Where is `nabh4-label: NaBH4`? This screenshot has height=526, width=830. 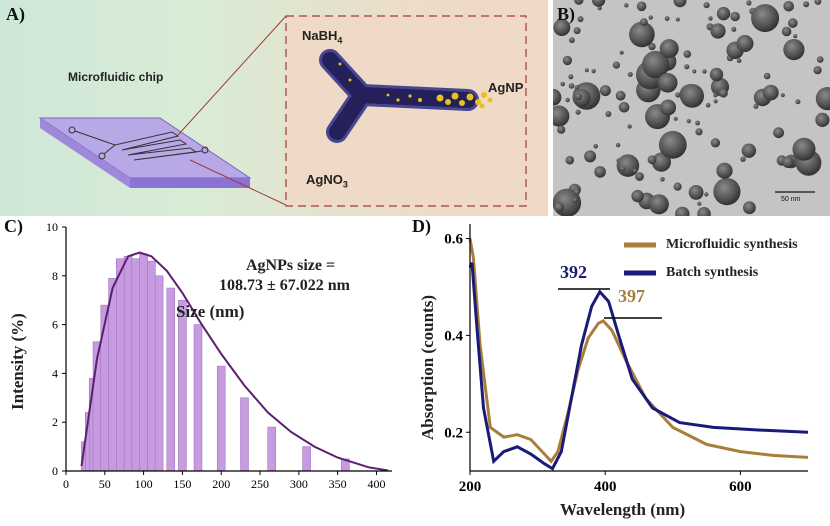
nabh4-label: NaBH4 is located at coordinates (322, 37).